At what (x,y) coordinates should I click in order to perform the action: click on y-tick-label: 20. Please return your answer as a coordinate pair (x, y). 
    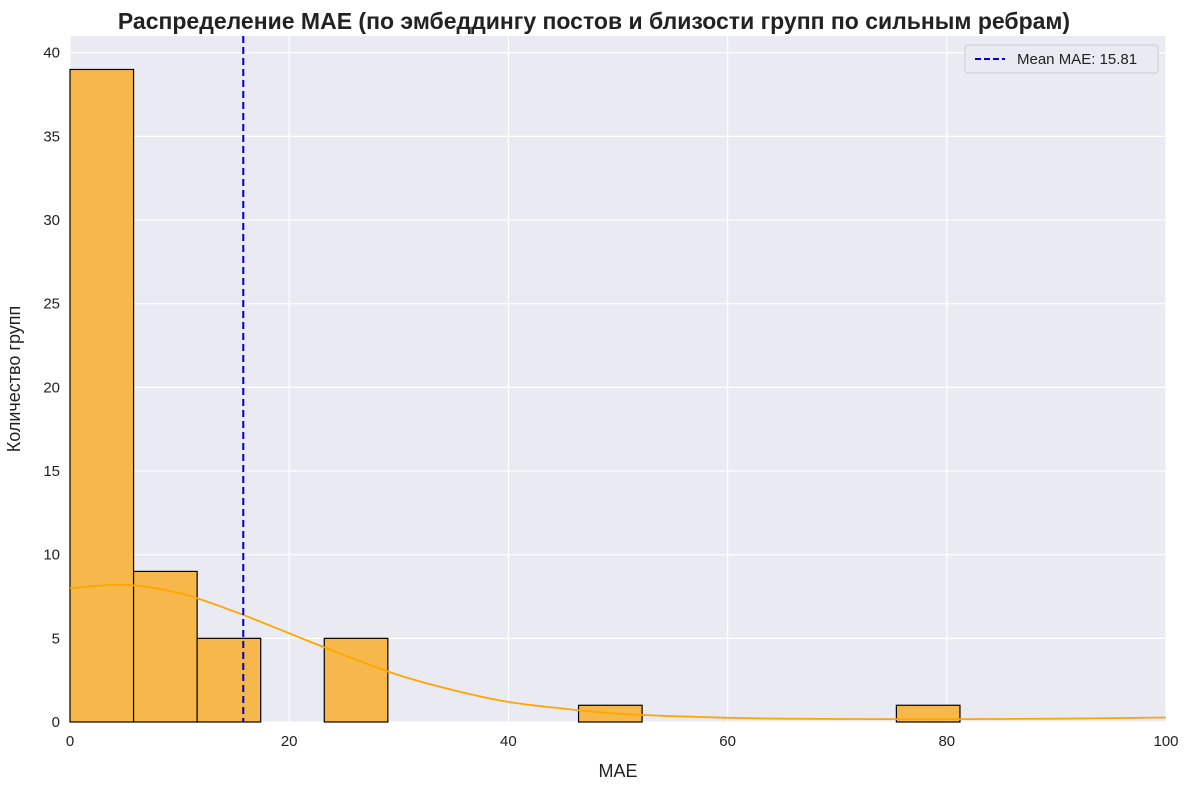
    Looking at the image, I should click on (51, 387).